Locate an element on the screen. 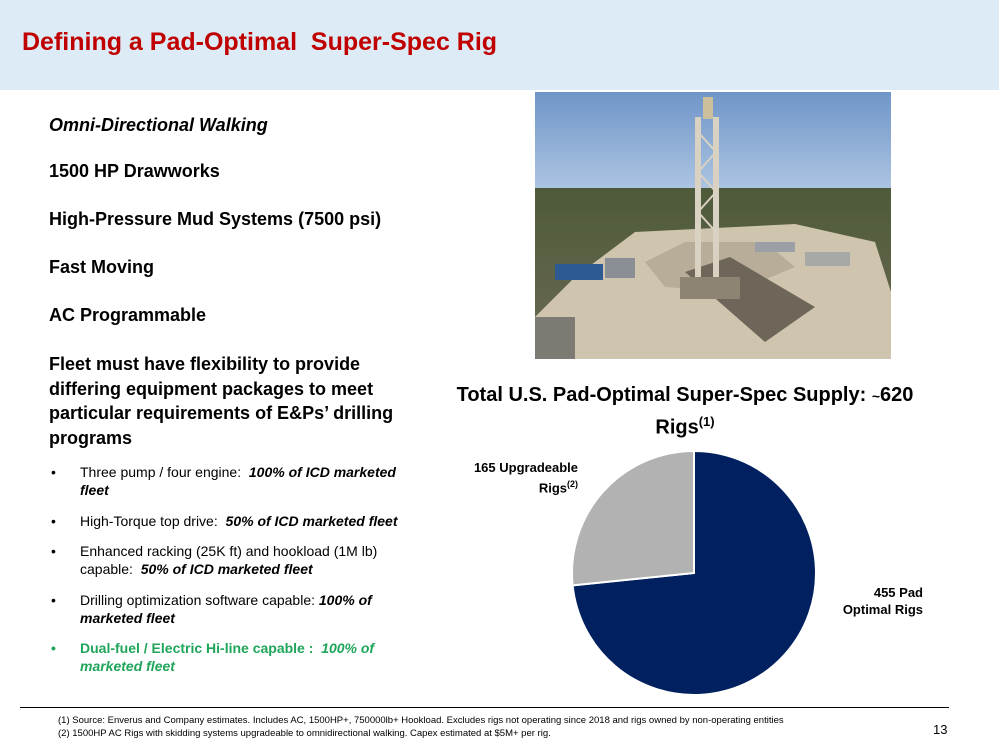  chart-title-approx: ~ is located at coordinates (876, 396).